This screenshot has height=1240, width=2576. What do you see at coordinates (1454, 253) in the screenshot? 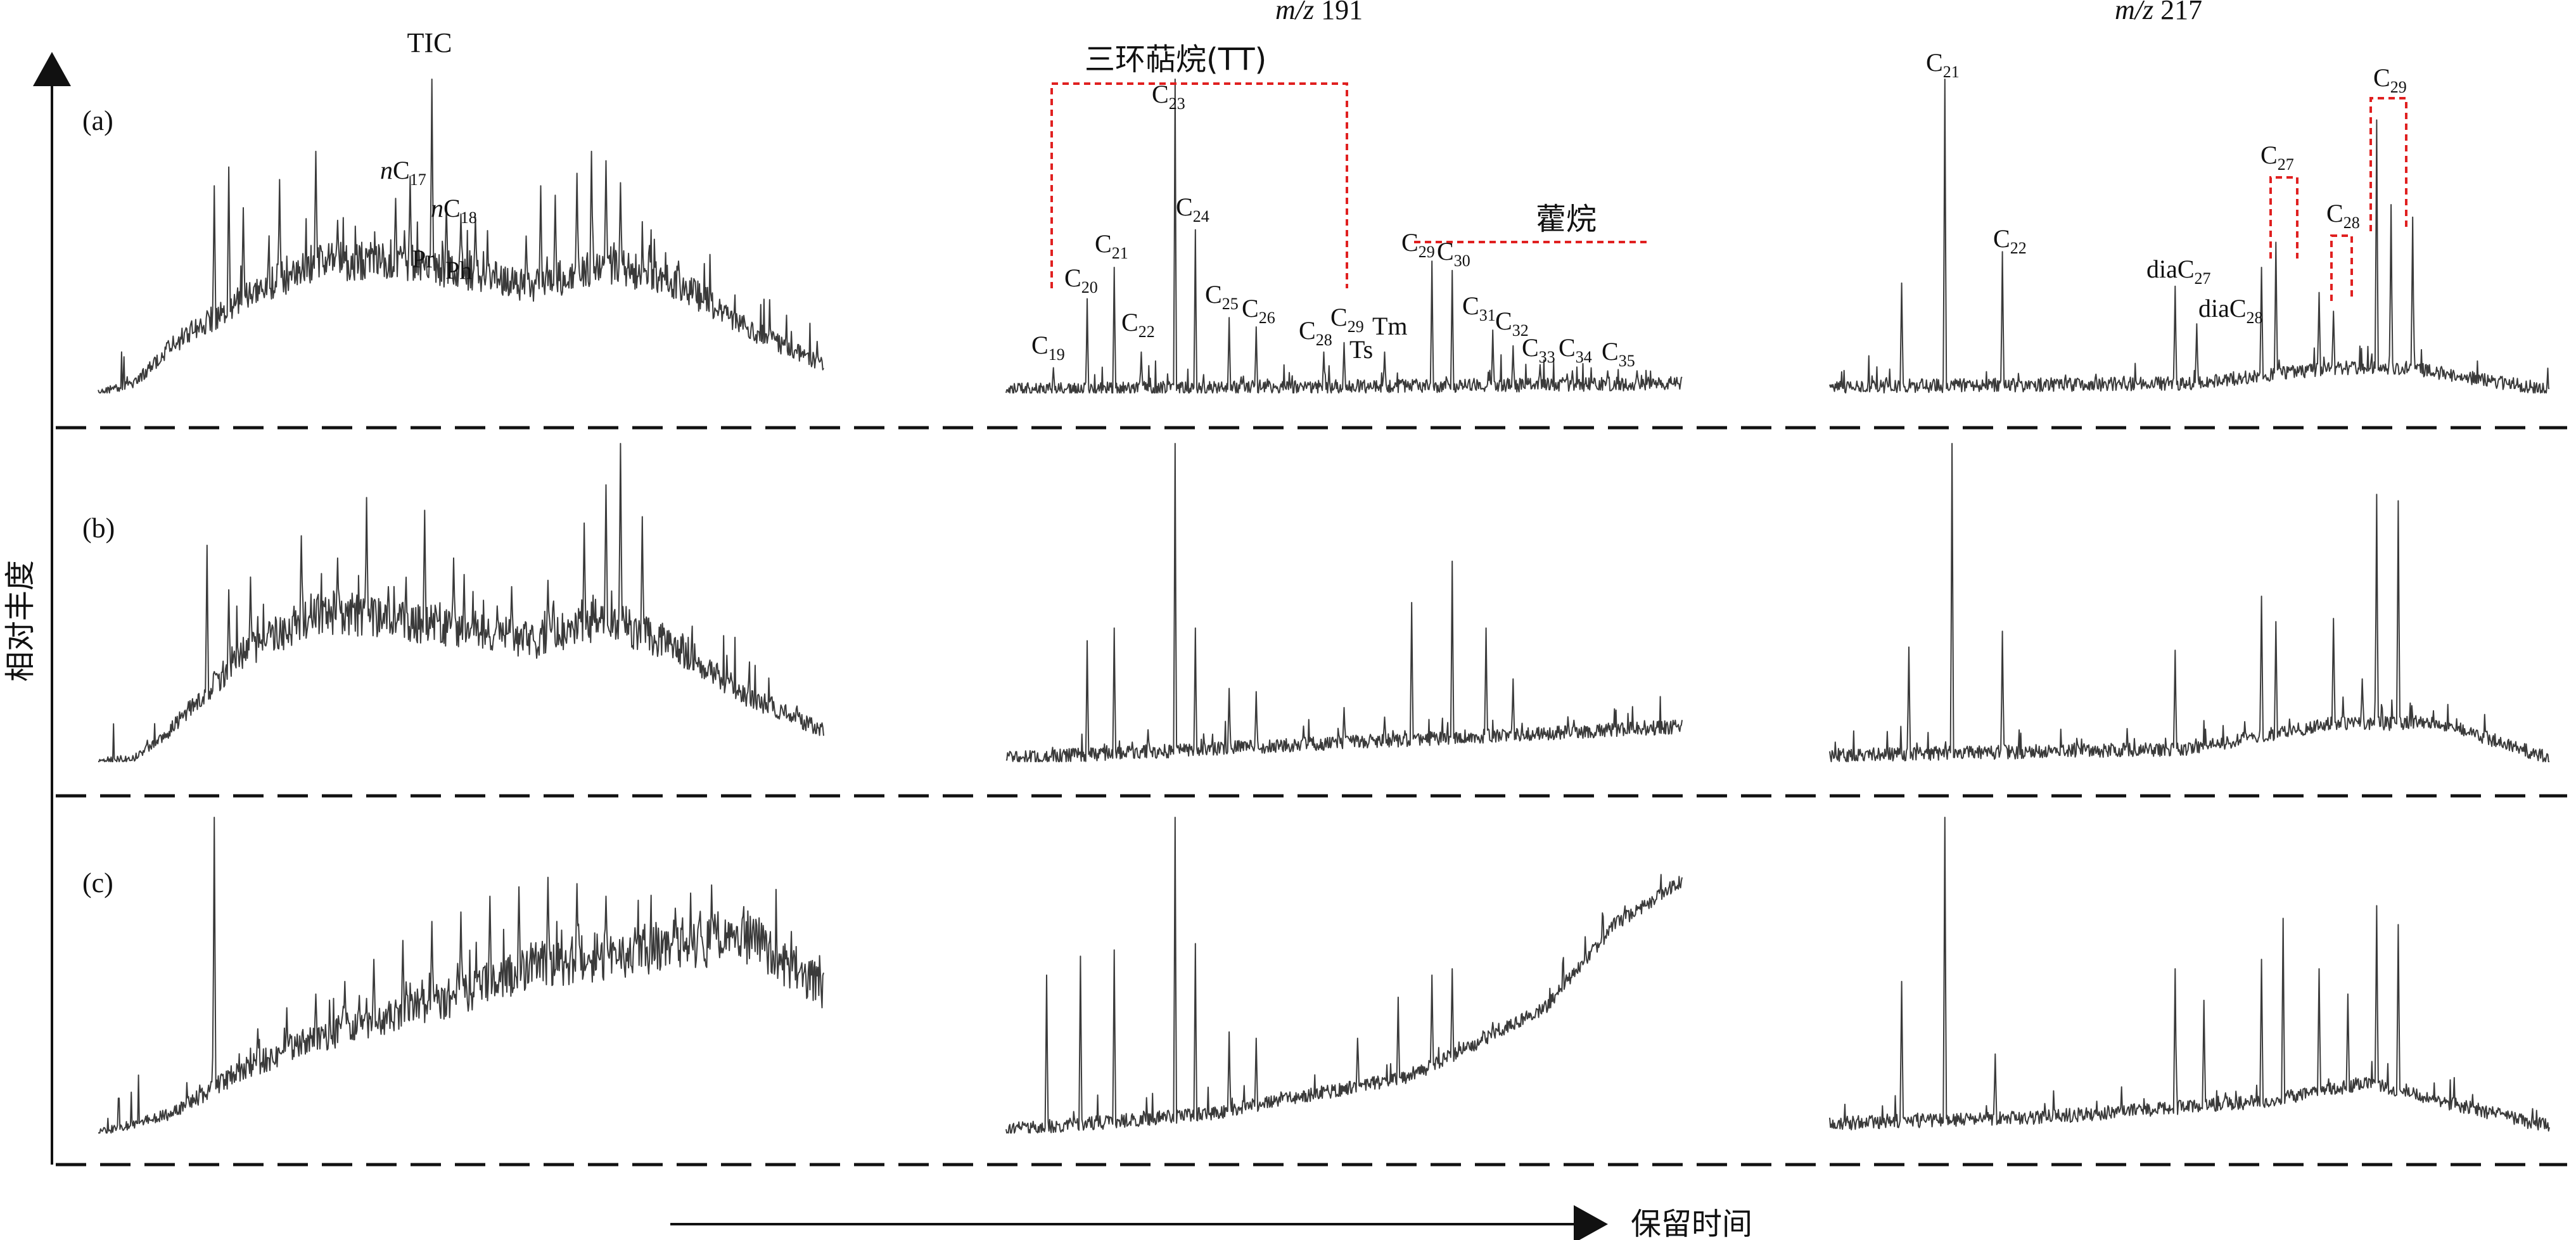
I see `peak-label-c30: C30` at bounding box center [1454, 253].